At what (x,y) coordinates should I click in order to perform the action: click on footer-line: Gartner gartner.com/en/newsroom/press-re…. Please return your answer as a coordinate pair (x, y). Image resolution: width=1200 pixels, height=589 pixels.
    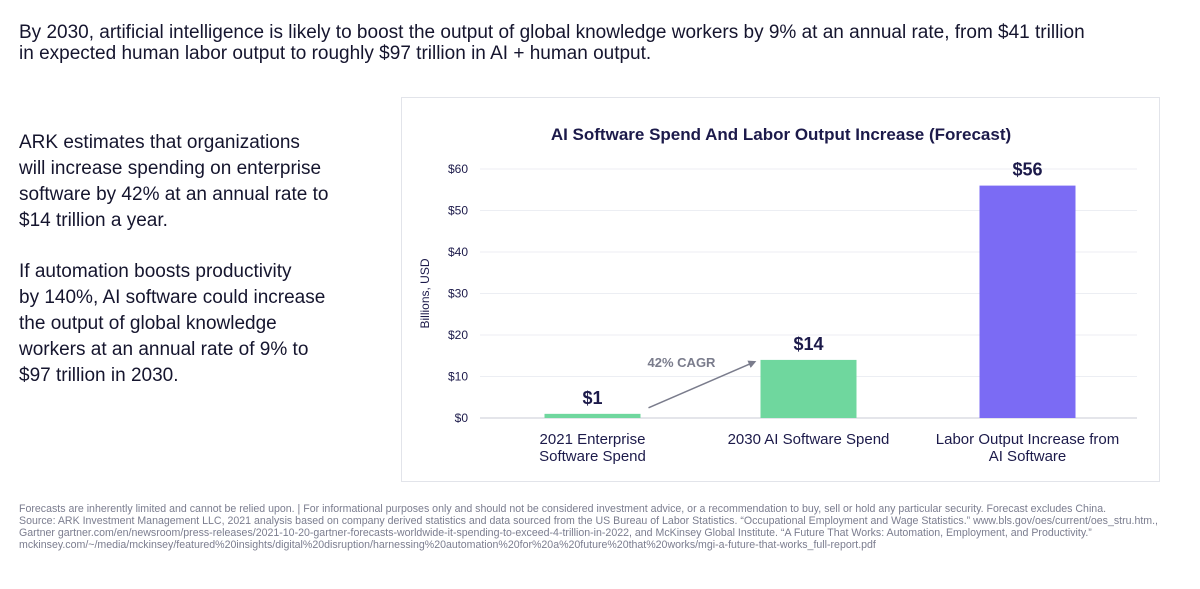
    Looking at the image, I should click on (555, 533).